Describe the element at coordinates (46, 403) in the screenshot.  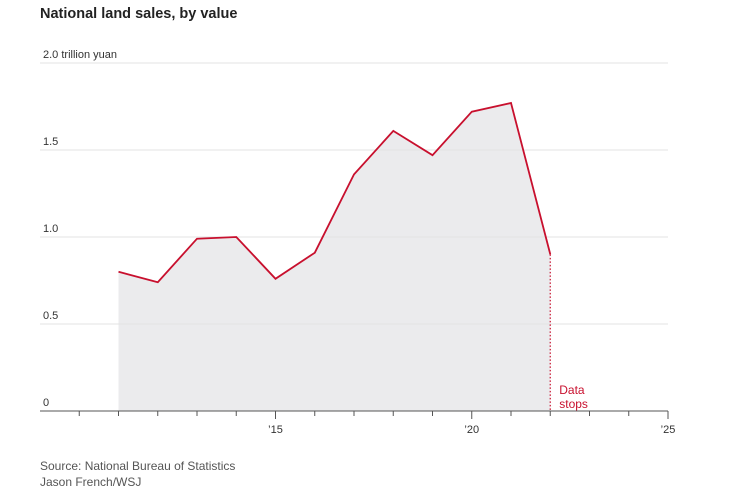
I see `y-tick-label: 0` at that location.